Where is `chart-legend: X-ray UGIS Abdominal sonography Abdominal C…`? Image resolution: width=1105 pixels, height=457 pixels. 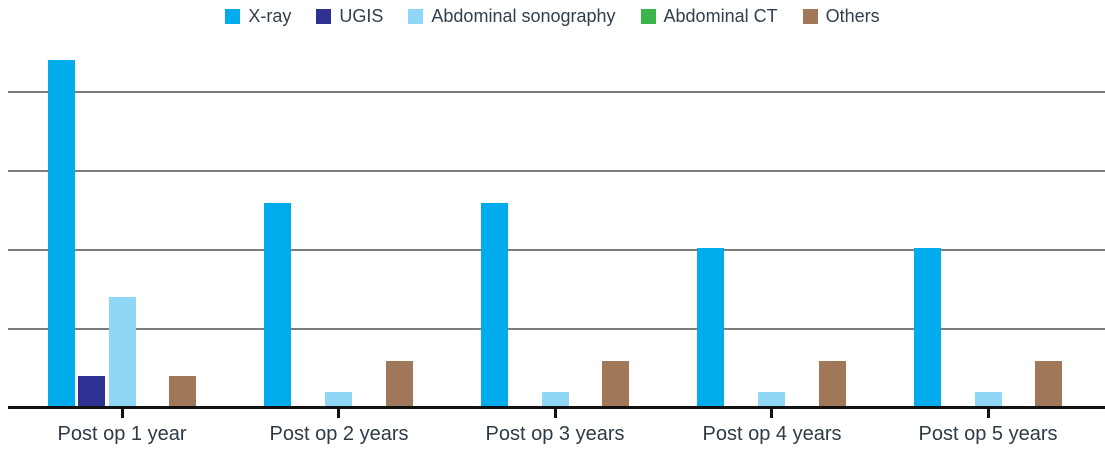 chart-legend: X-ray UGIS Abdominal sonography Abdominal C… is located at coordinates (552, 16).